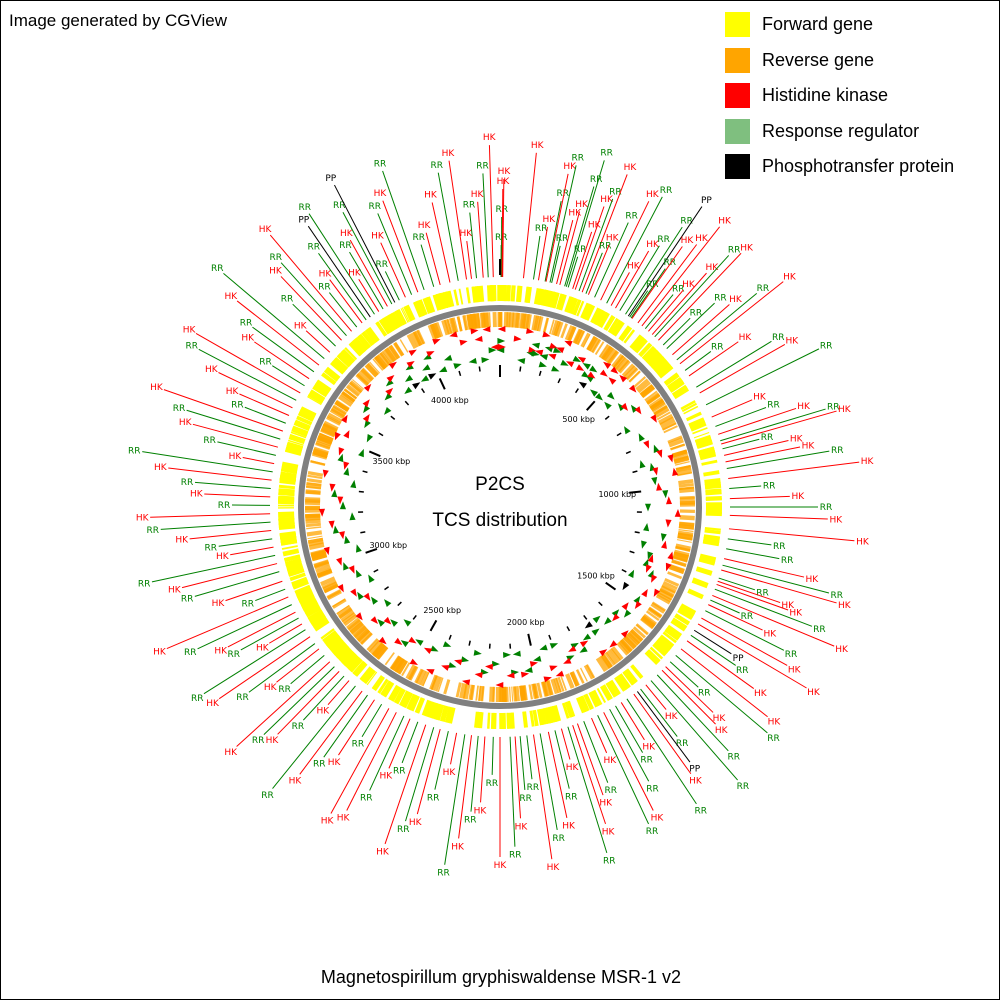 The image size is (1000, 1000). What do you see at coordinates (416, 386) in the screenshot?
I see `tcs-arrow-pp` at bounding box center [416, 386].